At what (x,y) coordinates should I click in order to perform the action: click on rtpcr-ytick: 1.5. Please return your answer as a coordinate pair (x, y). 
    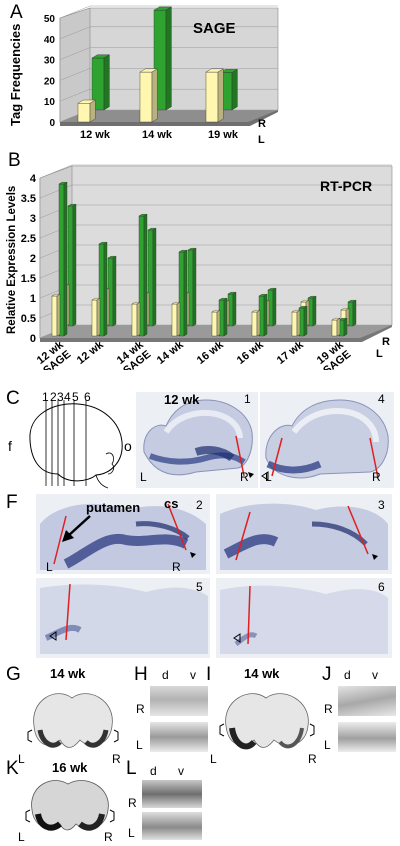
    Looking at the image, I should click on (28, 279).